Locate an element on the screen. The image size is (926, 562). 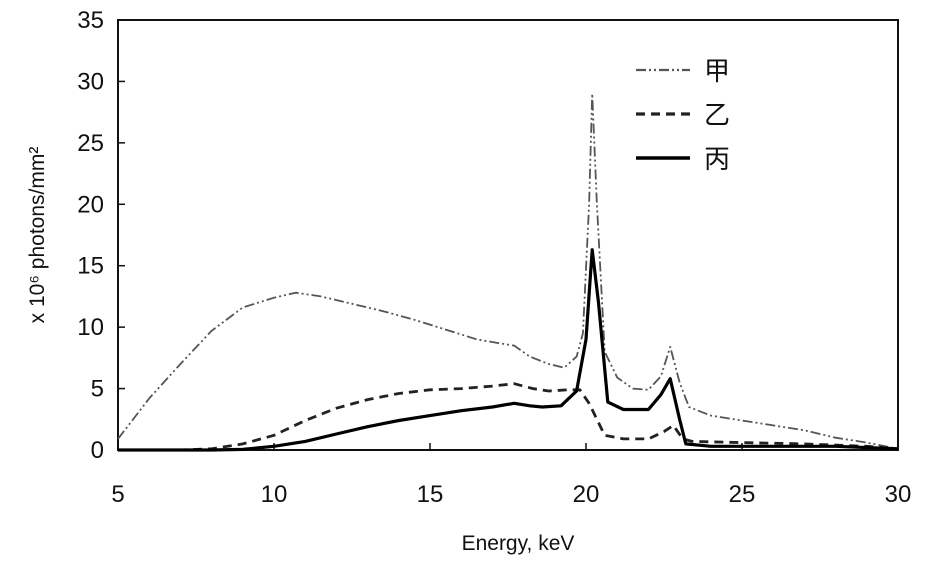
legend-label-2: 乙 is located at coordinates (717, 116).